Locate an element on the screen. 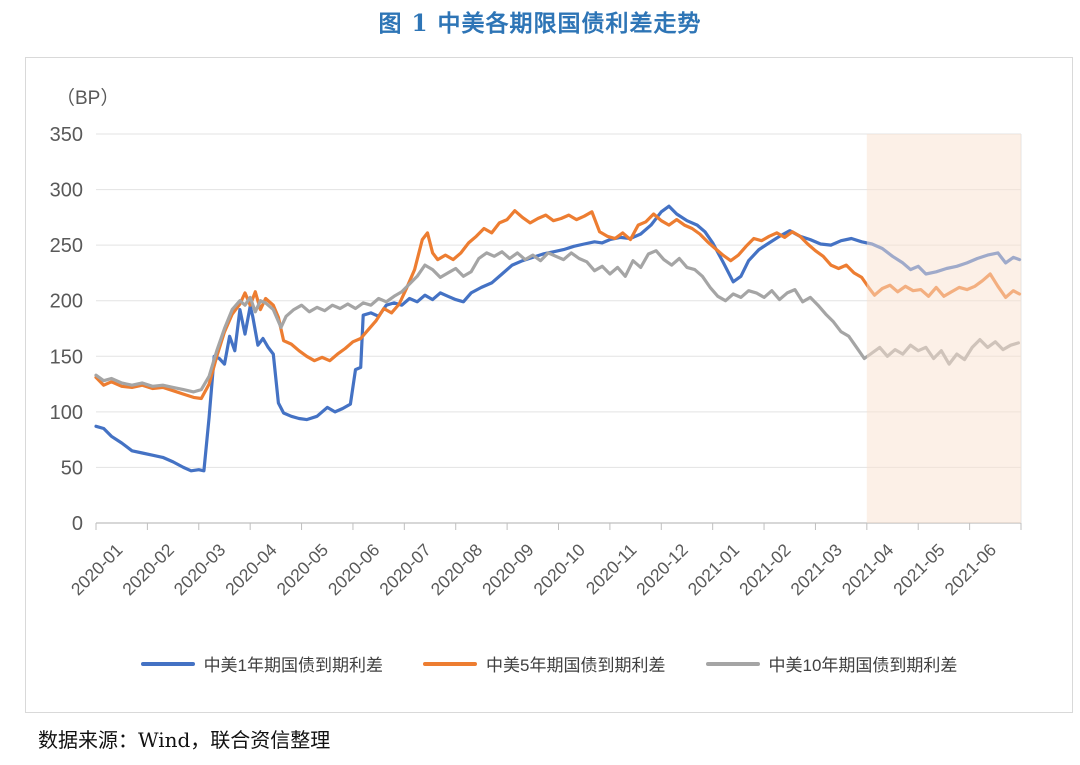  legend-label: 中美10年期国债到期利差 is located at coordinates (863, 665).